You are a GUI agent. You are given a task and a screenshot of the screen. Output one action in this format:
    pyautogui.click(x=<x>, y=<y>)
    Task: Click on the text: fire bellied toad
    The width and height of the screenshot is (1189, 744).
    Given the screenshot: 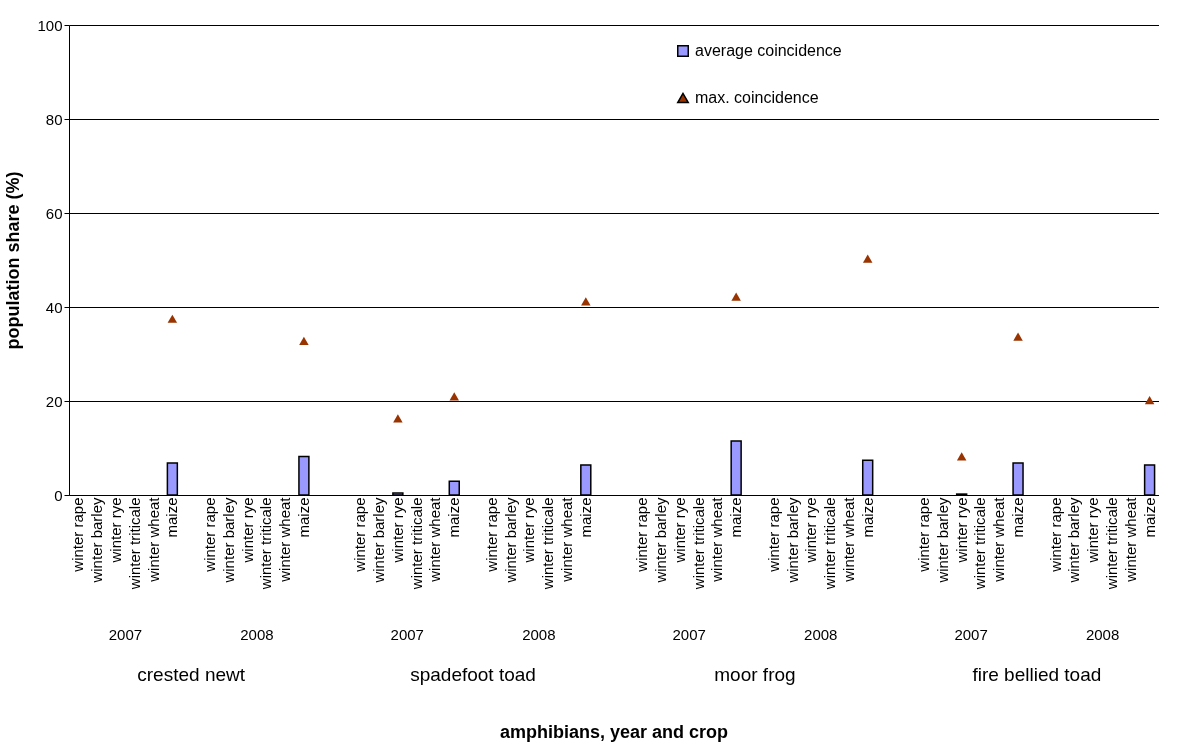 What is the action you would take?
    pyautogui.click(x=1037, y=674)
    